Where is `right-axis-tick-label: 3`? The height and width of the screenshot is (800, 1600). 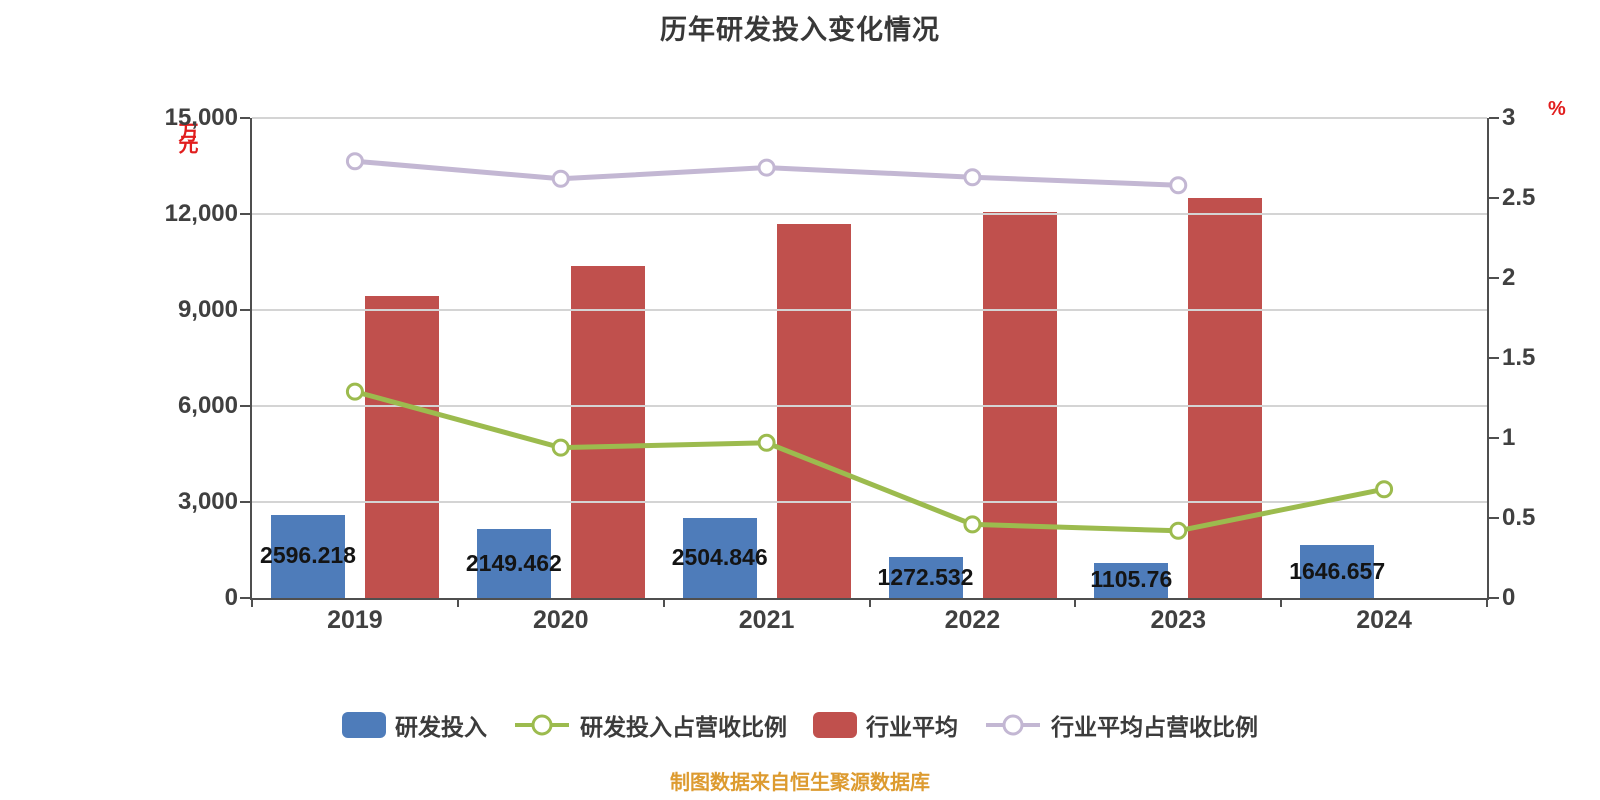
right-axis-tick-label: 3 is located at coordinates (1509, 117).